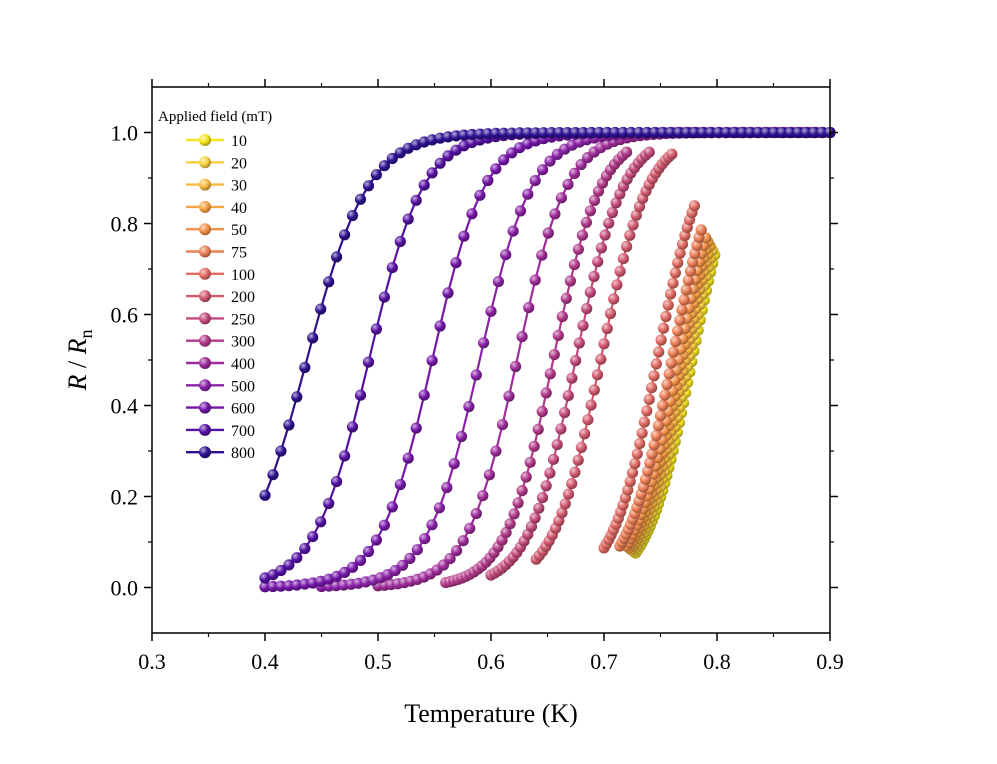  Describe the element at coordinates (830, 661) in the screenshot. I see `x-tick-label: 0.9` at that location.